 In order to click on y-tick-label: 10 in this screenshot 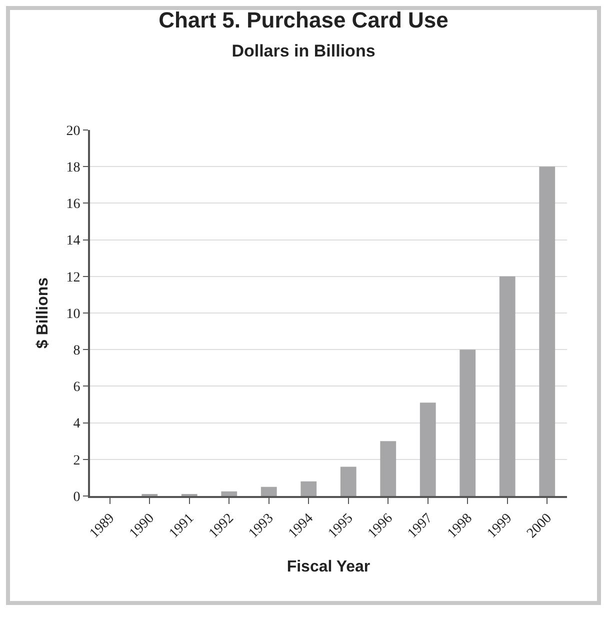, I will do `click(73, 314)`.